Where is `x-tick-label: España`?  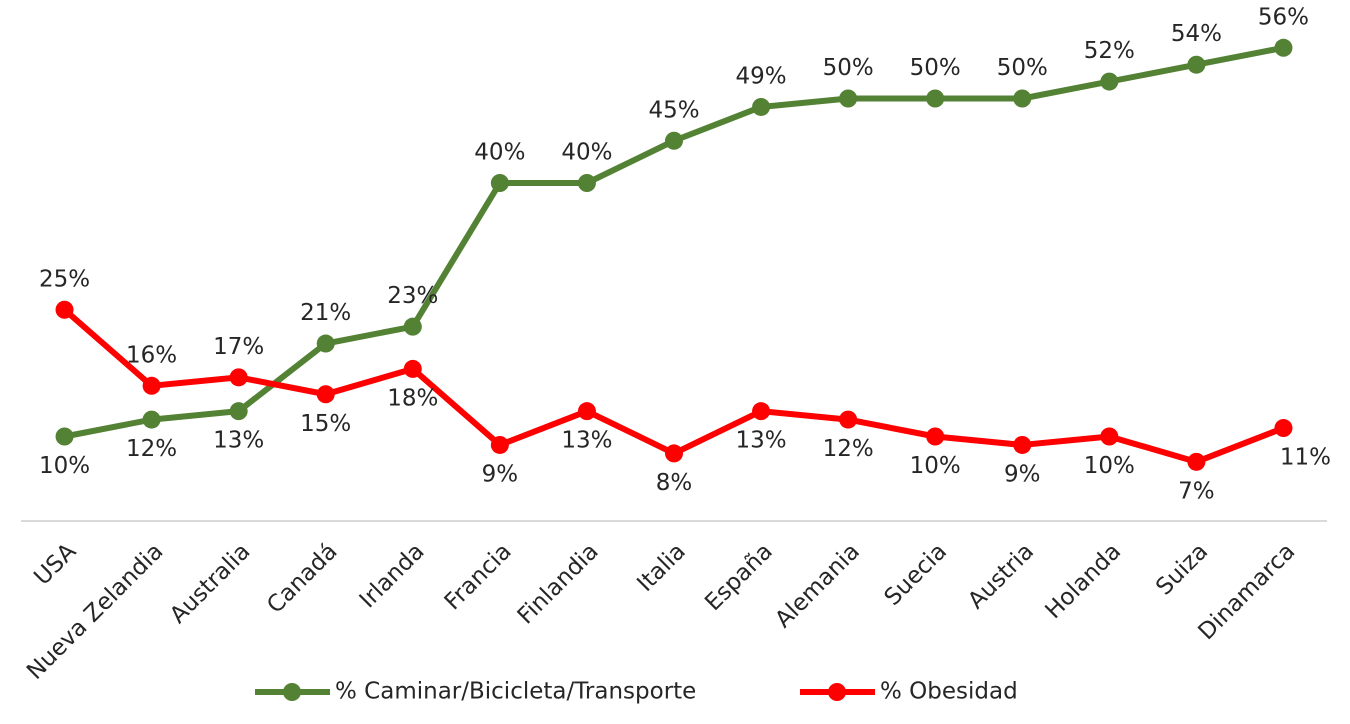 x-tick-label: España is located at coordinates (739, 577).